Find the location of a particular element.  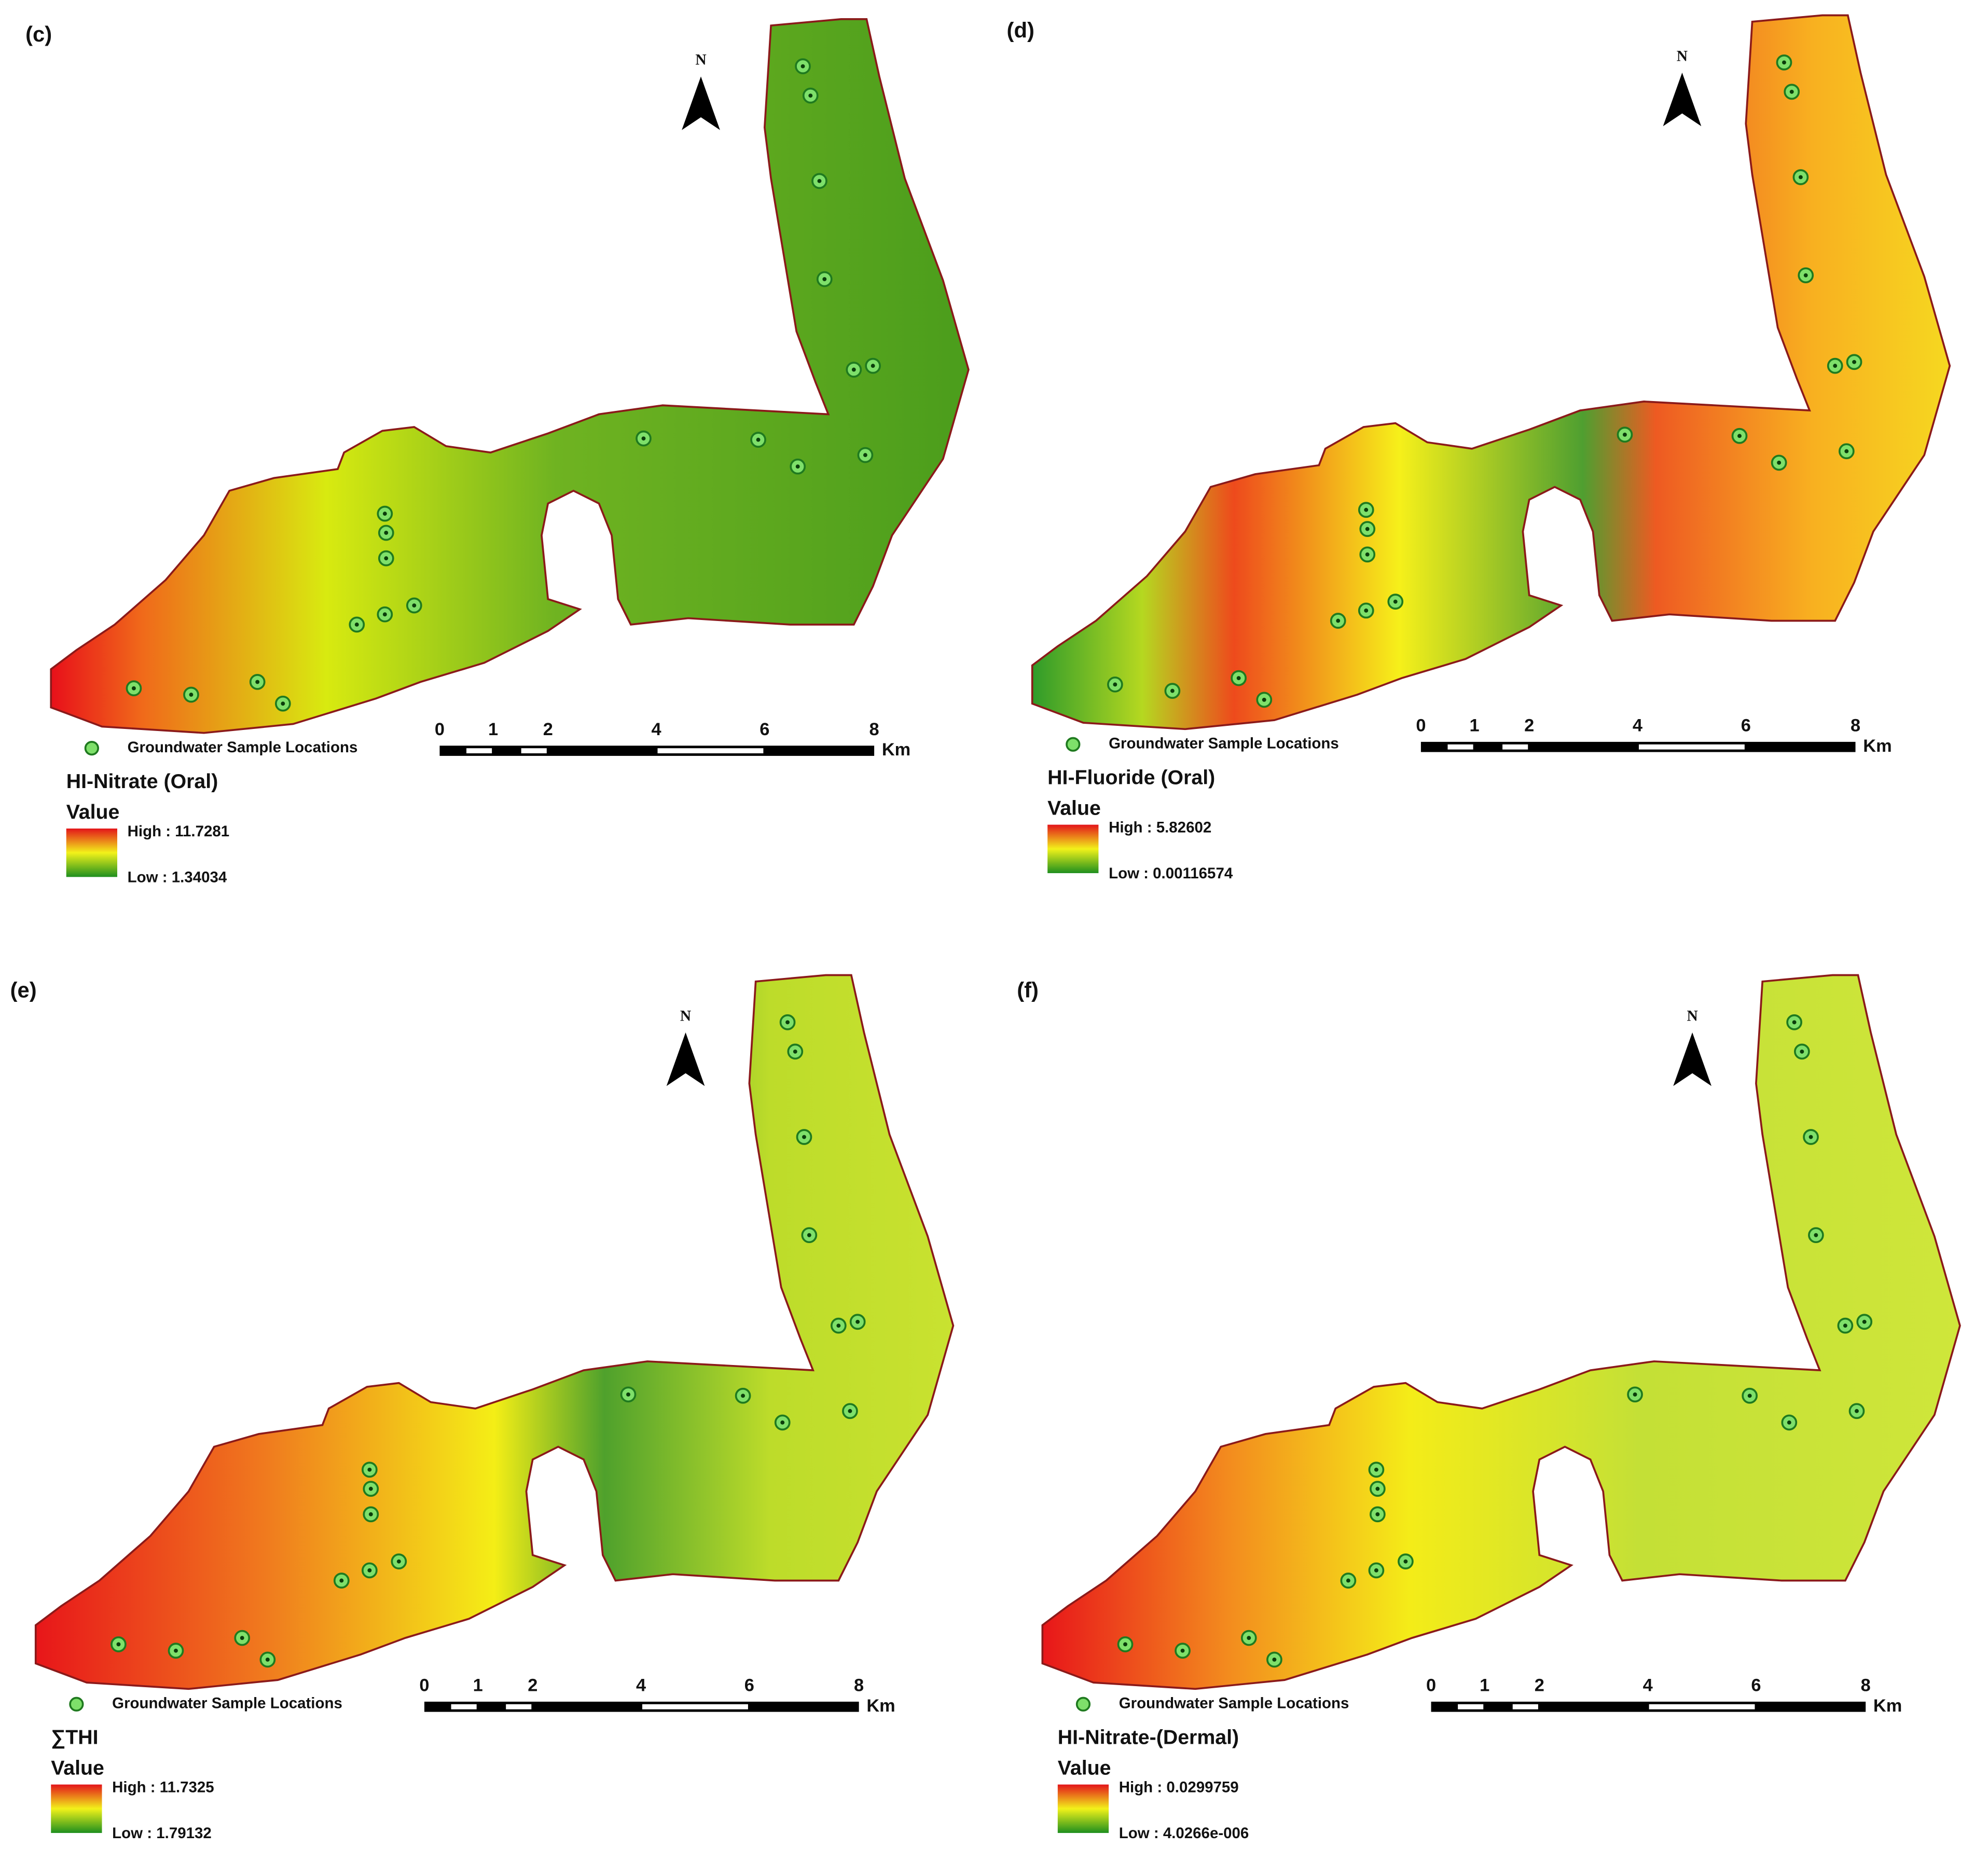

panel-label: (e) is located at coordinates (23, 989).